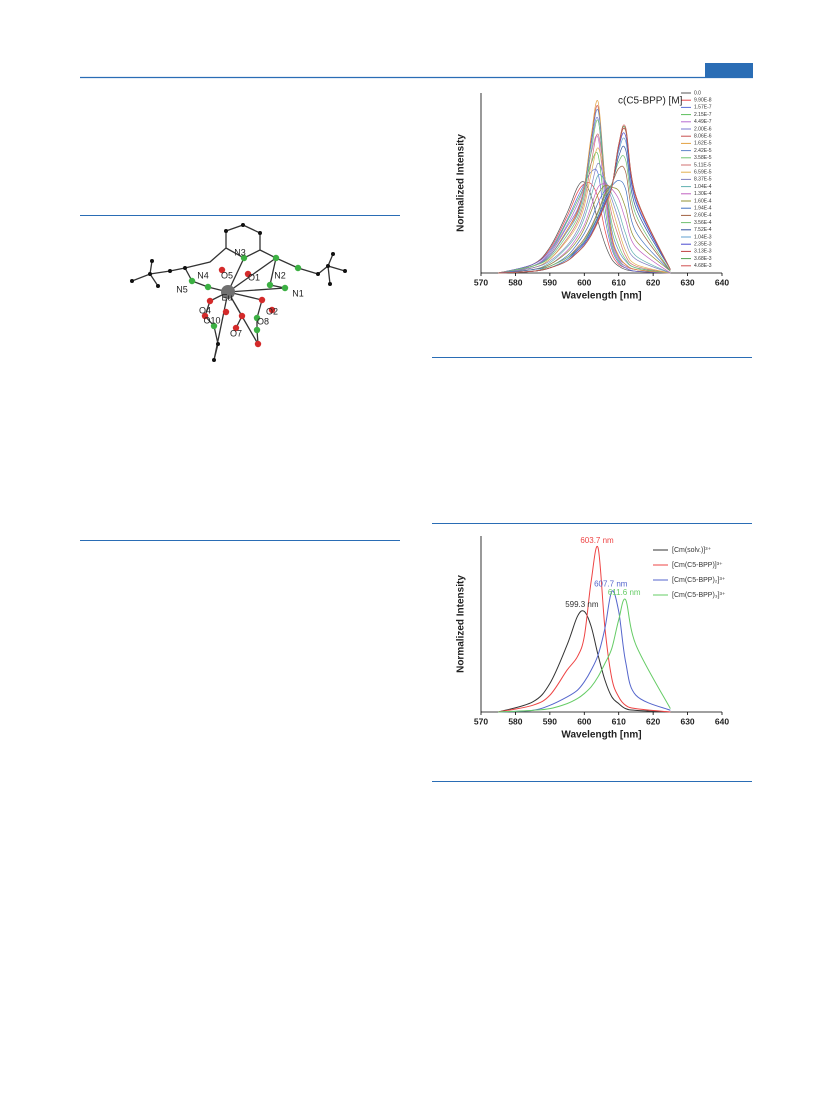  I want to click on legend-label: 1.94E-4, so click(703, 209).